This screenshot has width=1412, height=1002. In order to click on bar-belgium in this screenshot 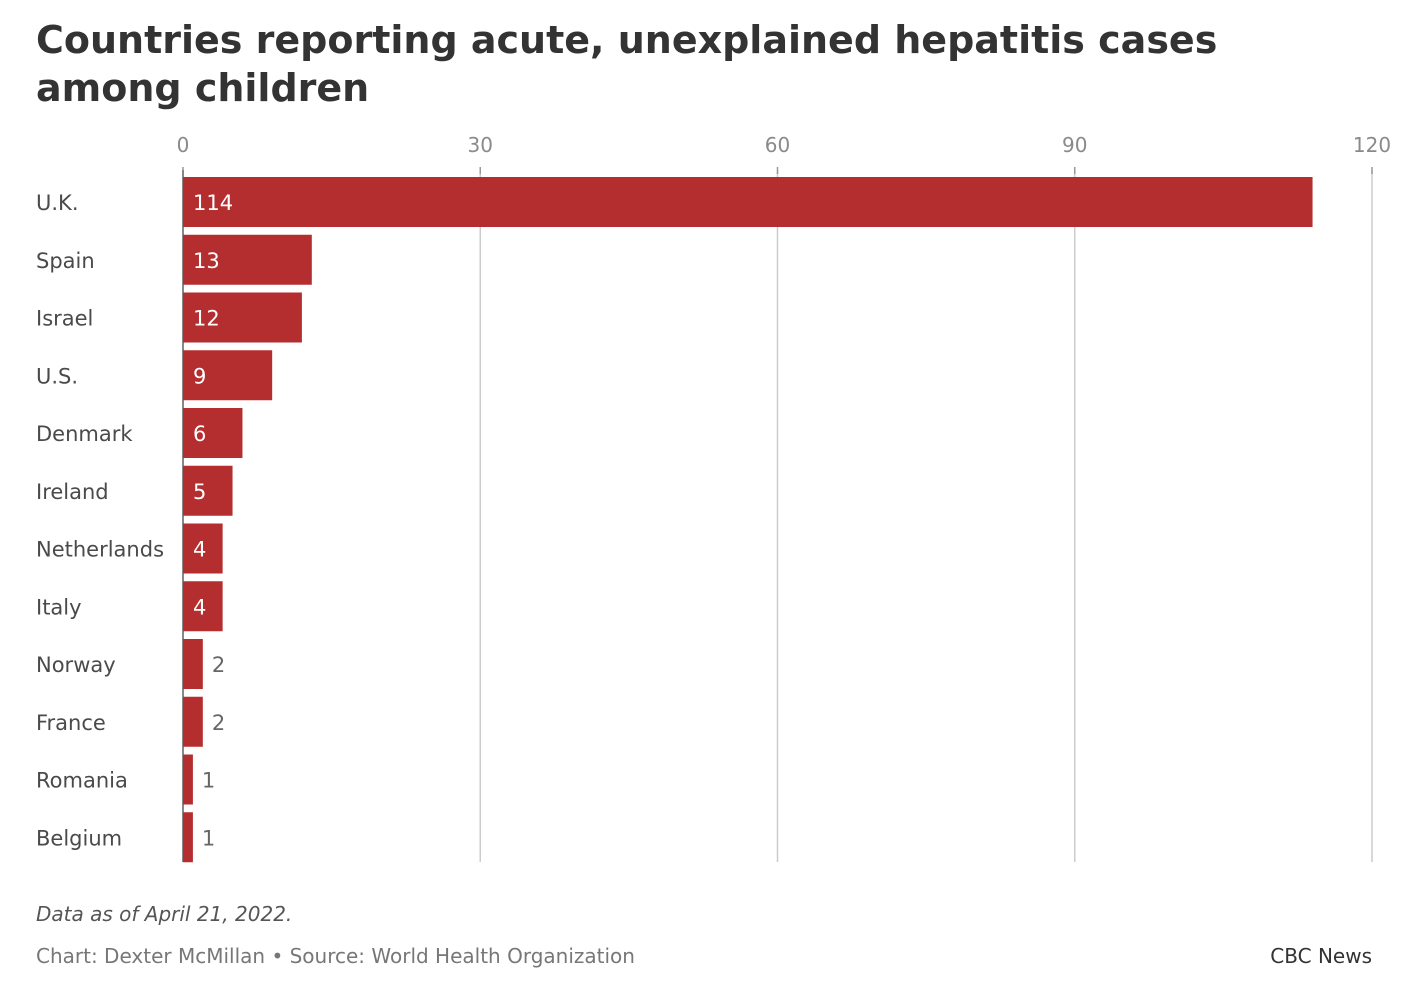, I will do `click(188, 837)`.